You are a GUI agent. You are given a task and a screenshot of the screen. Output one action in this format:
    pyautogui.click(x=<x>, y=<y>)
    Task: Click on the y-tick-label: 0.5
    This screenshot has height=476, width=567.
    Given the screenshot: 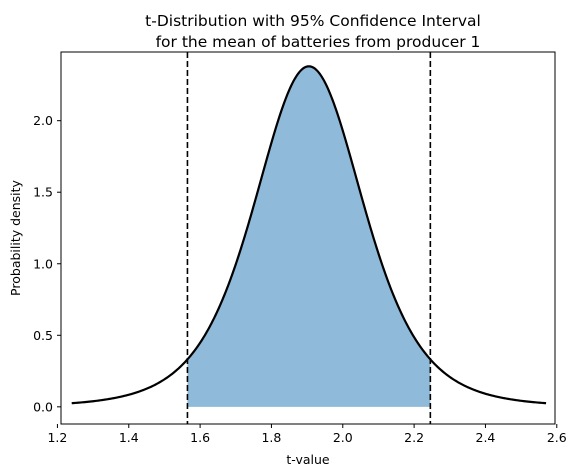 What is the action you would take?
    pyautogui.click(x=43, y=335)
    